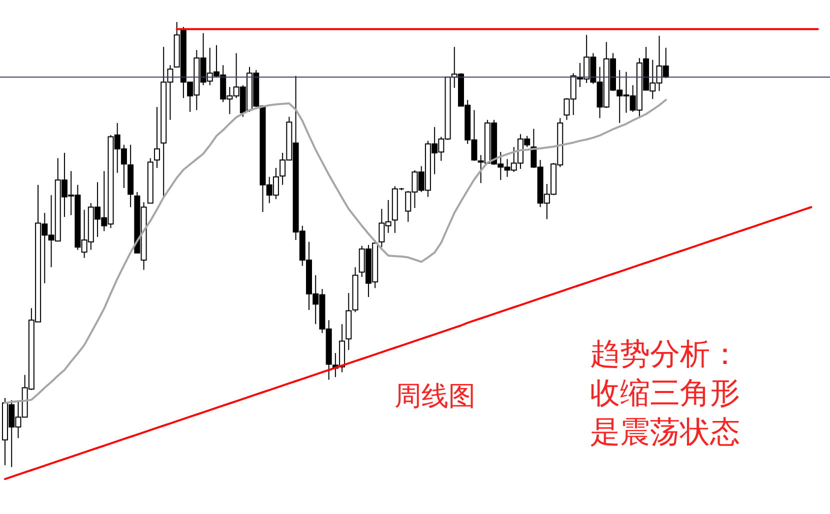 The width and height of the screenshot is (830, 514). What do you see at coordinates (665, 393) in the screenshot?
I see `annotation: 趋势分析：收缩三角形是震荡状态` at bounding box center [665, 393].